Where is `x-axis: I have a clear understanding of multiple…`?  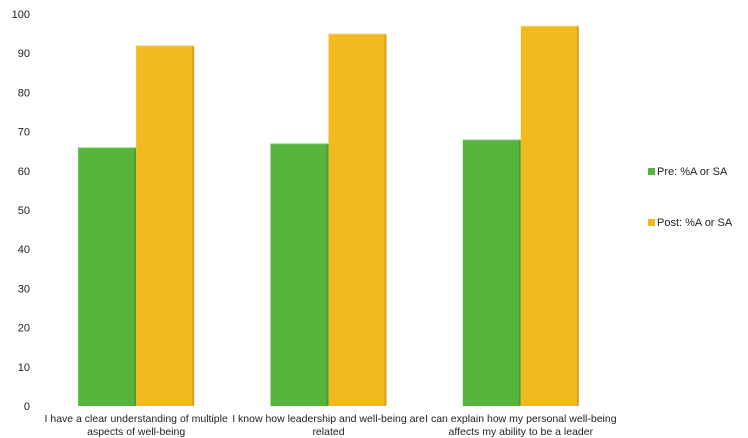 x-axis: I have a clear understanding of multiple… is located at coordinates (331, 425).